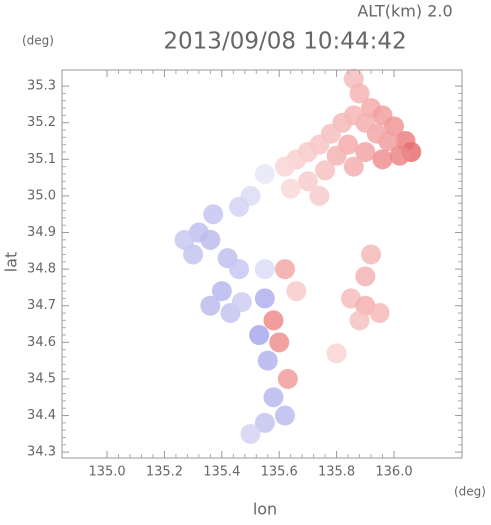  Describe the element at coordinates (279, 472) in the screenshot. I see `x-tick-label: 135.6` at that location.